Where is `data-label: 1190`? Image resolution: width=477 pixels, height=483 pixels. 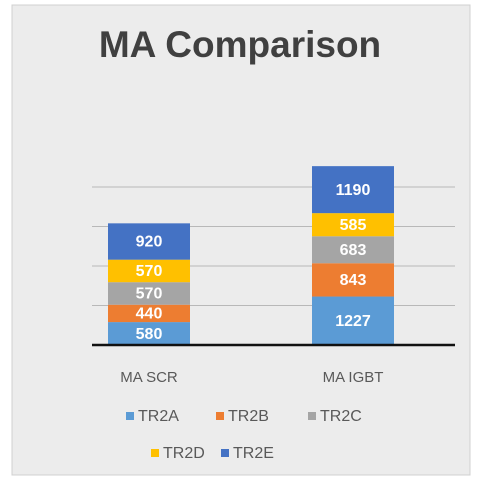 data-label: 1190 is located at coordinates (353, 190).